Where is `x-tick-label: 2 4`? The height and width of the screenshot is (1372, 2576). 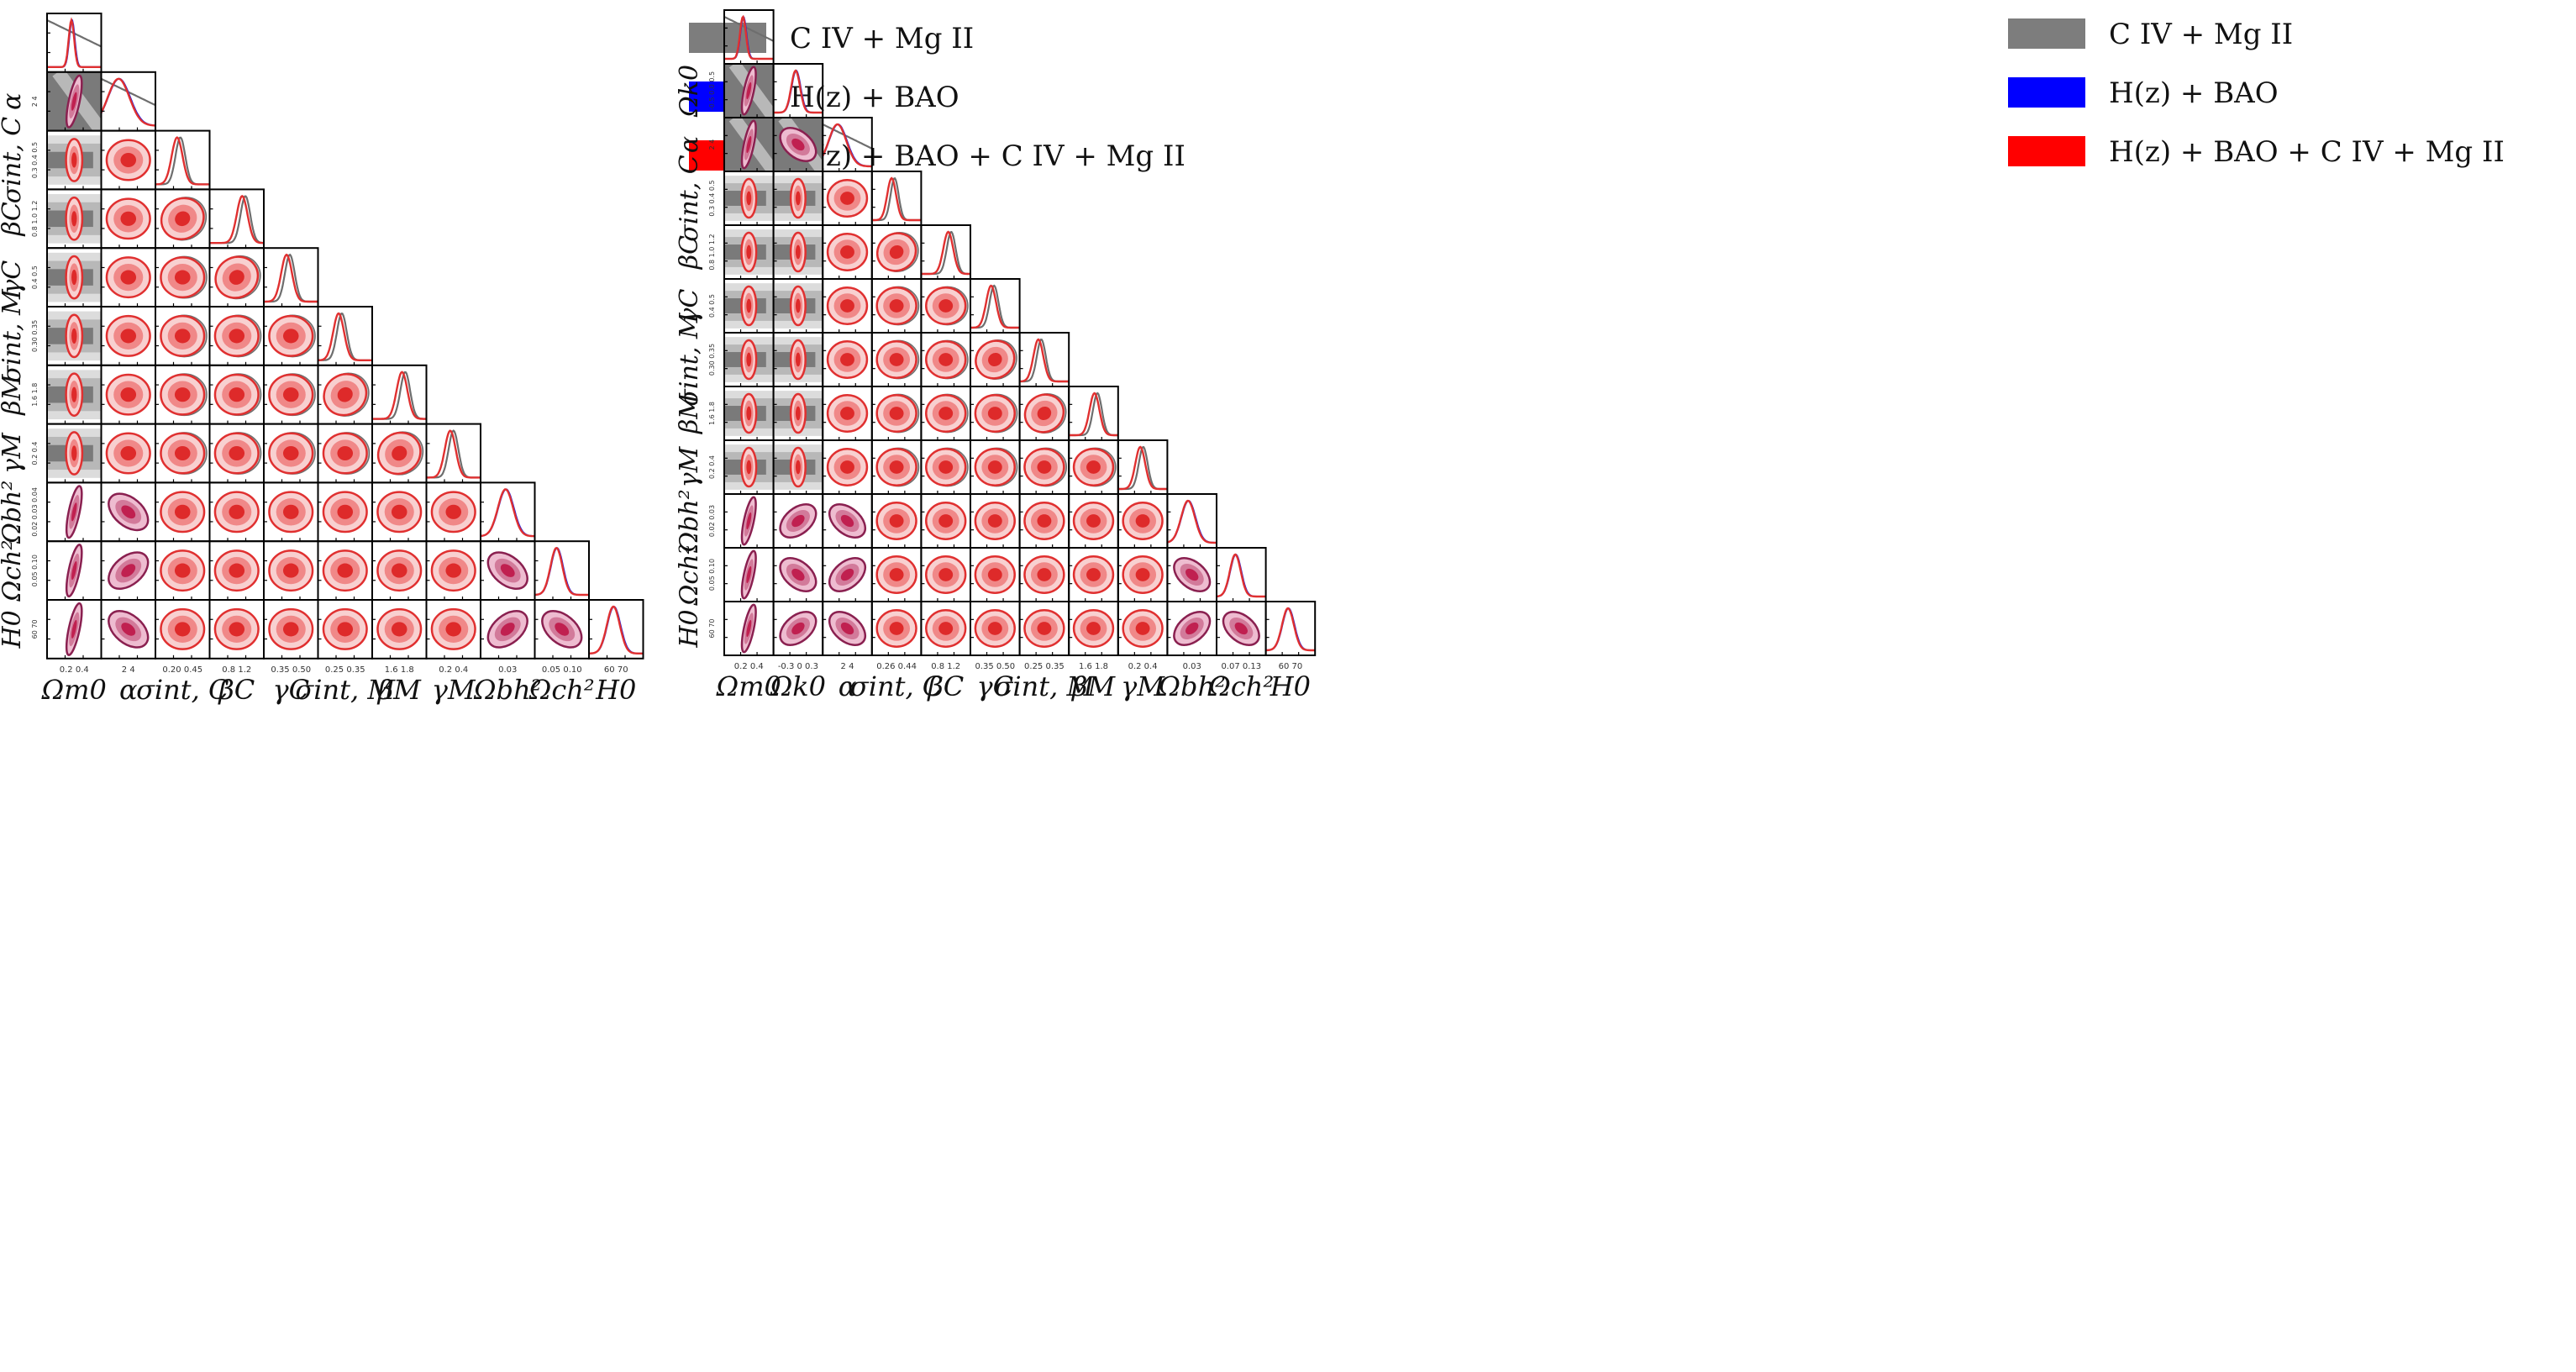
x-tick-label: 2 4 is located at coordinates (847, 666).